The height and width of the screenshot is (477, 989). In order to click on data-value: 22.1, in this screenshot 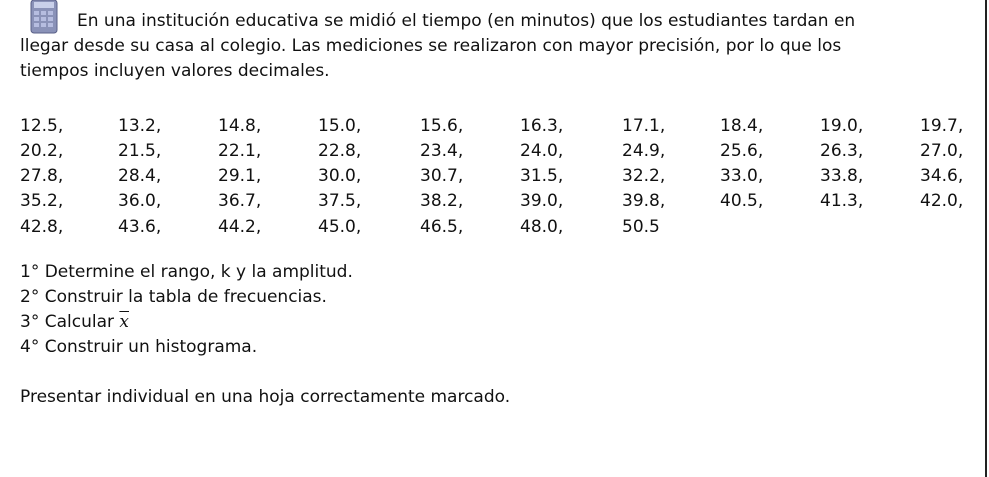, I will do `click(240, 151)`.